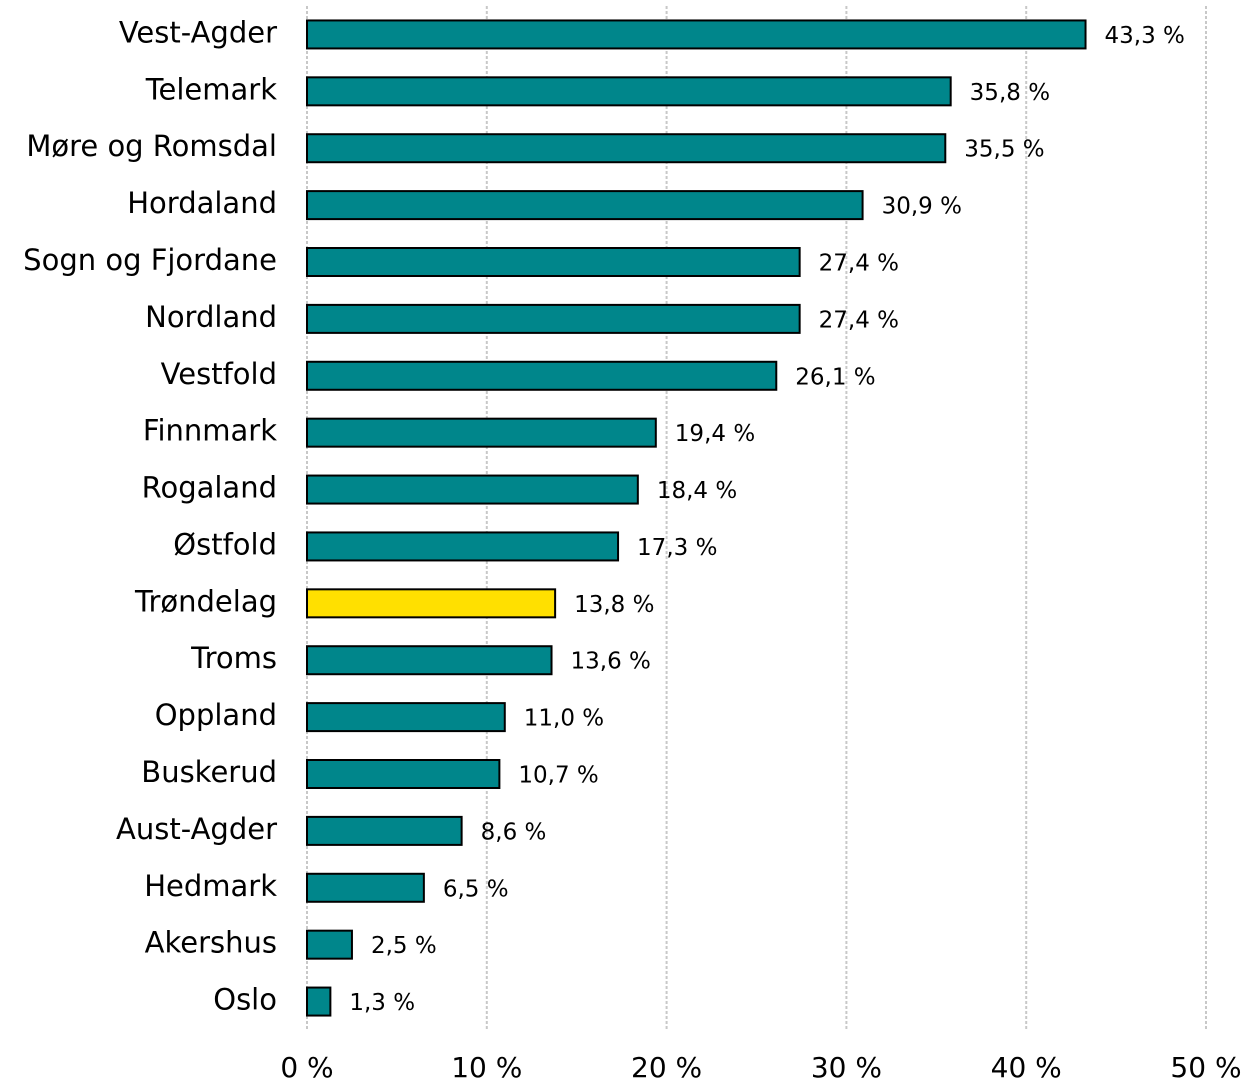 This screenshot has height=1086, width=1250. I want to click on y-tick-label: Akershus, so click(211, 943).